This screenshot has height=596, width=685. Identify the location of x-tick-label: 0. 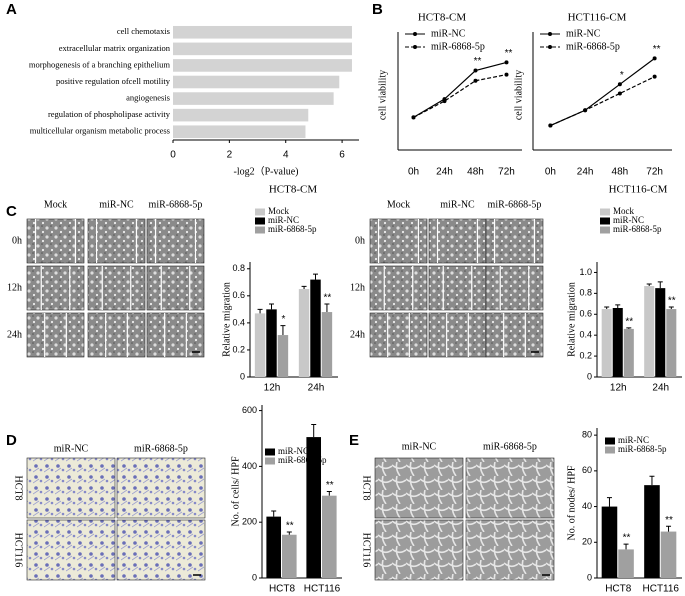
(173, 155).